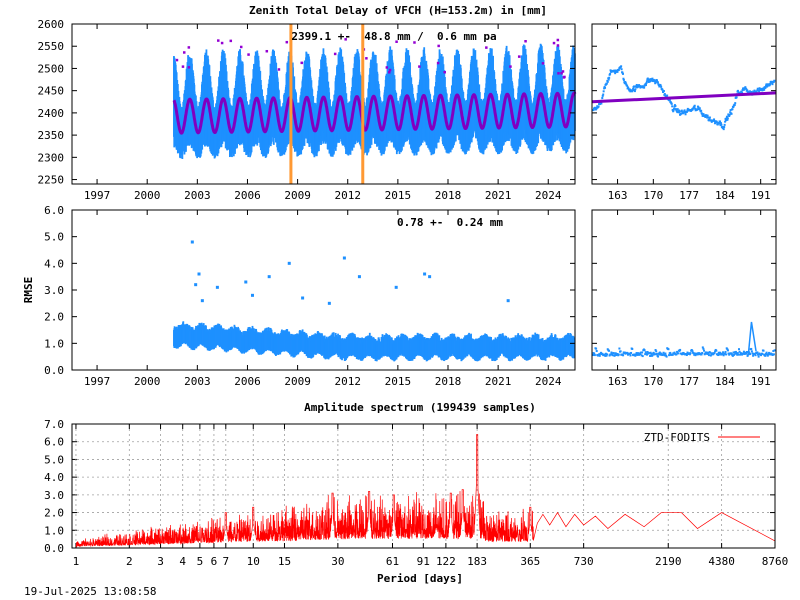 The width and height of the screenshot is (800, 600). What do you see at coordinates (498, 381) in the screenshot?
I see `rmse-x-tick-label: 2021` at bounding box center [498, 381].